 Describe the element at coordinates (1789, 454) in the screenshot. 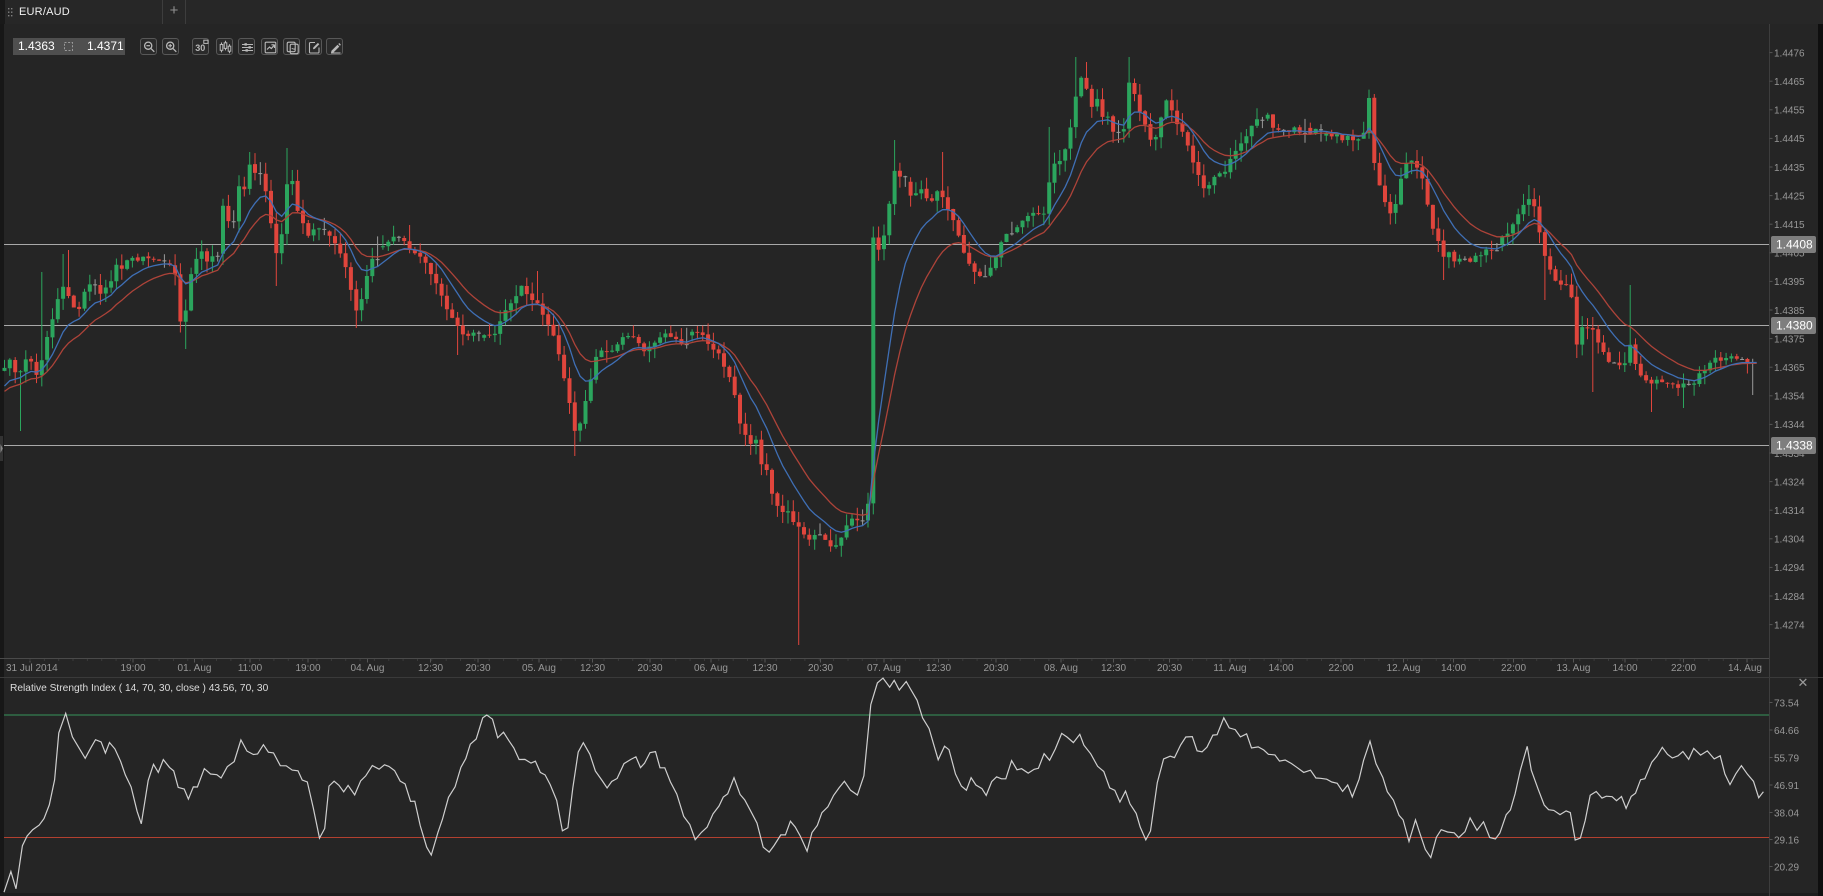

I see `svg-text: 1.4334` at that location.